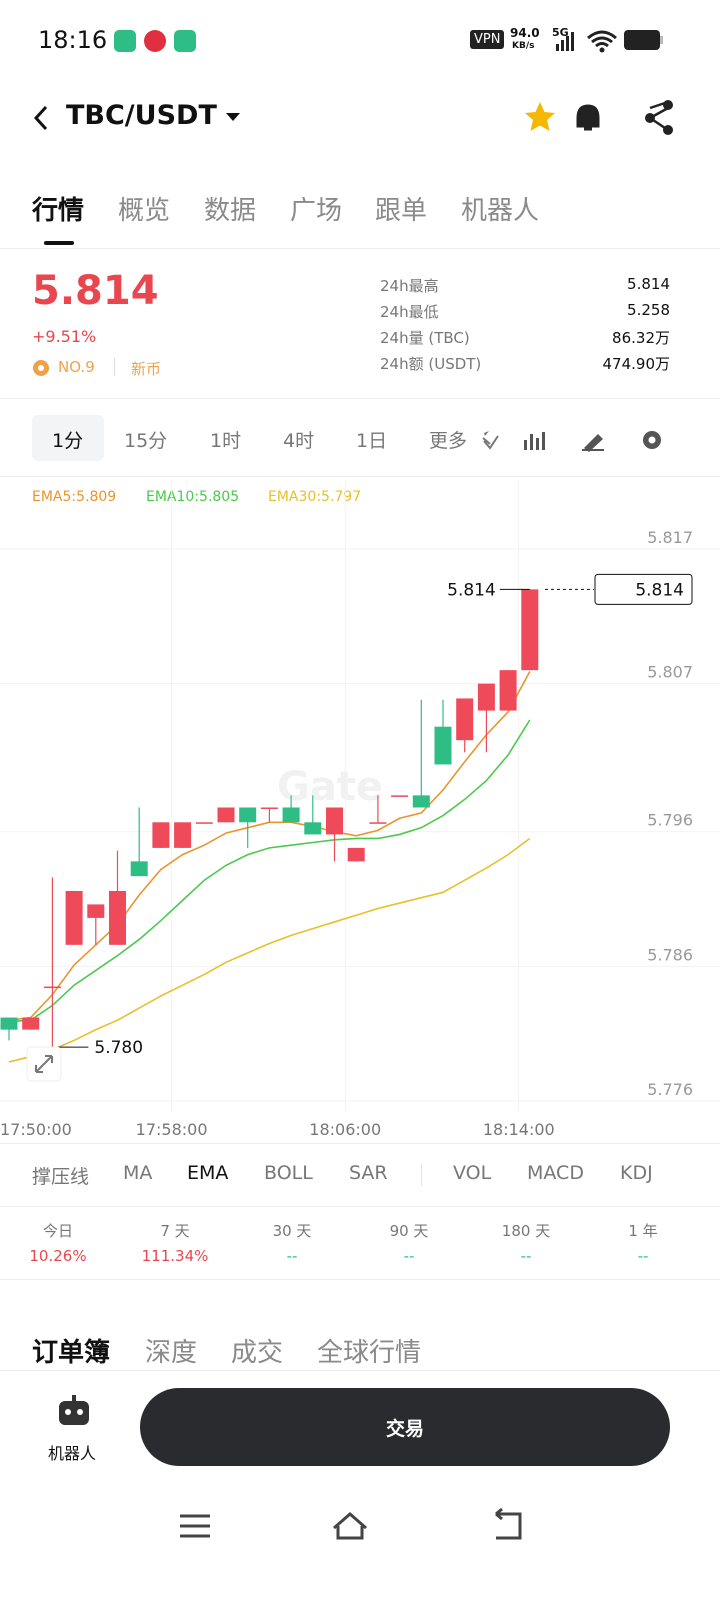 This screenshot has width=720, height=1608. What do you see at coordinates (643, 1231) in the screenshot?
I see `return-label: 1 年` at bounding box center [643, 1231].